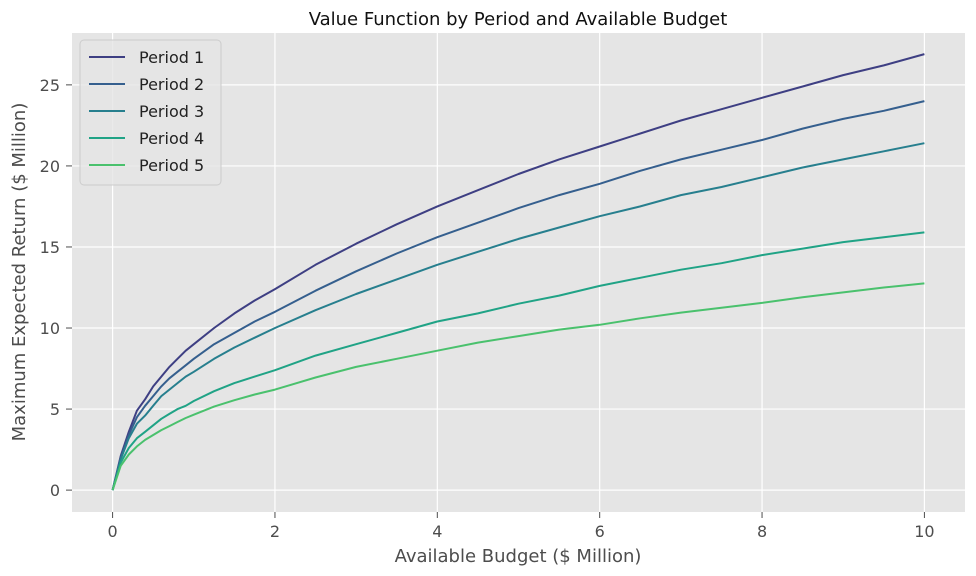 This screenshot has width=976, height=576. Describe the element at coordinates (56, 288) in the screenshot. I see `y-axis-ticks: 0 5 10 15 20 25` at that location.